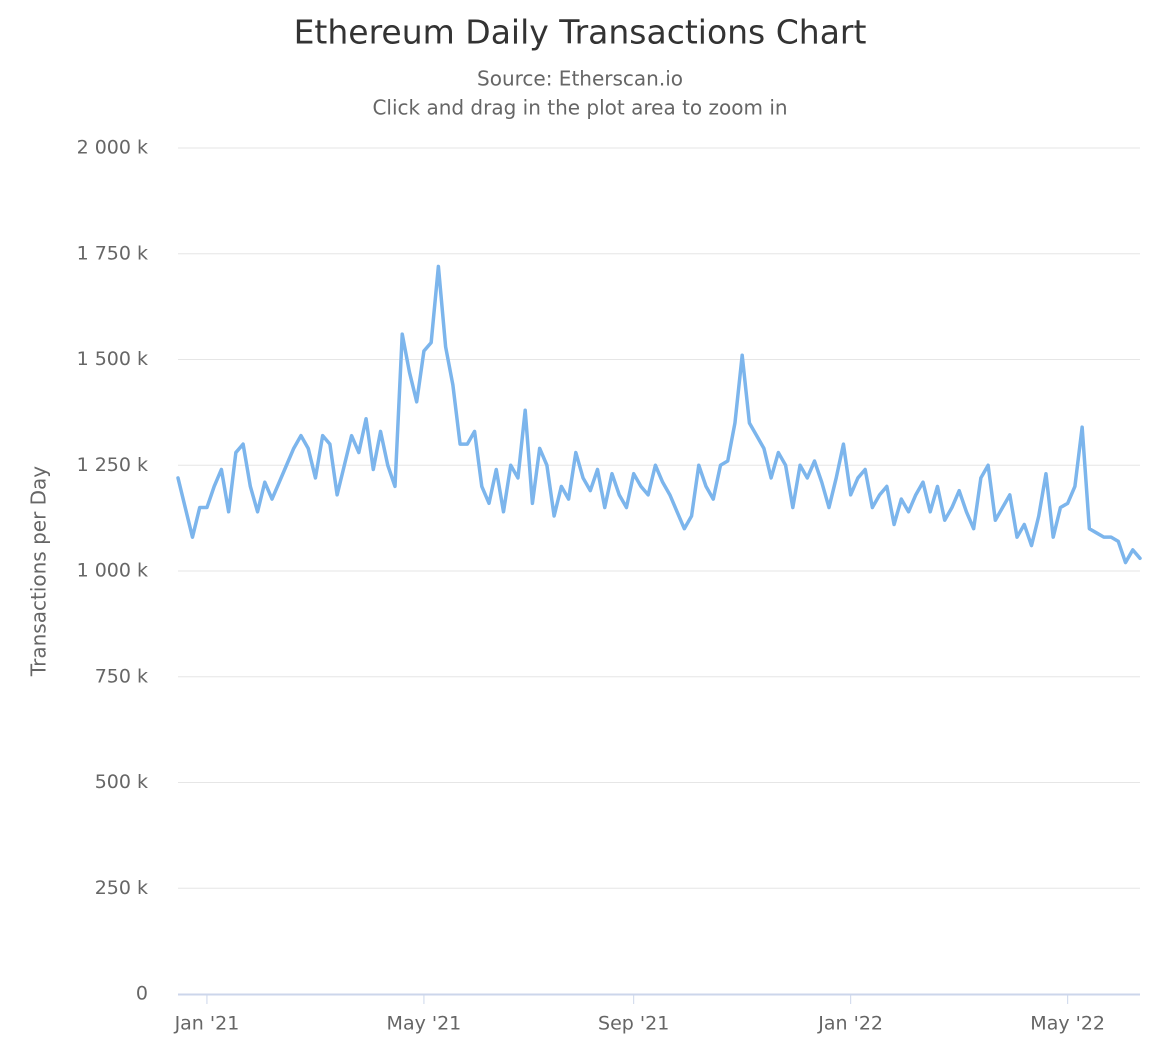  I want to click on x-tick-label: Sep '21, so click(633, 1024).